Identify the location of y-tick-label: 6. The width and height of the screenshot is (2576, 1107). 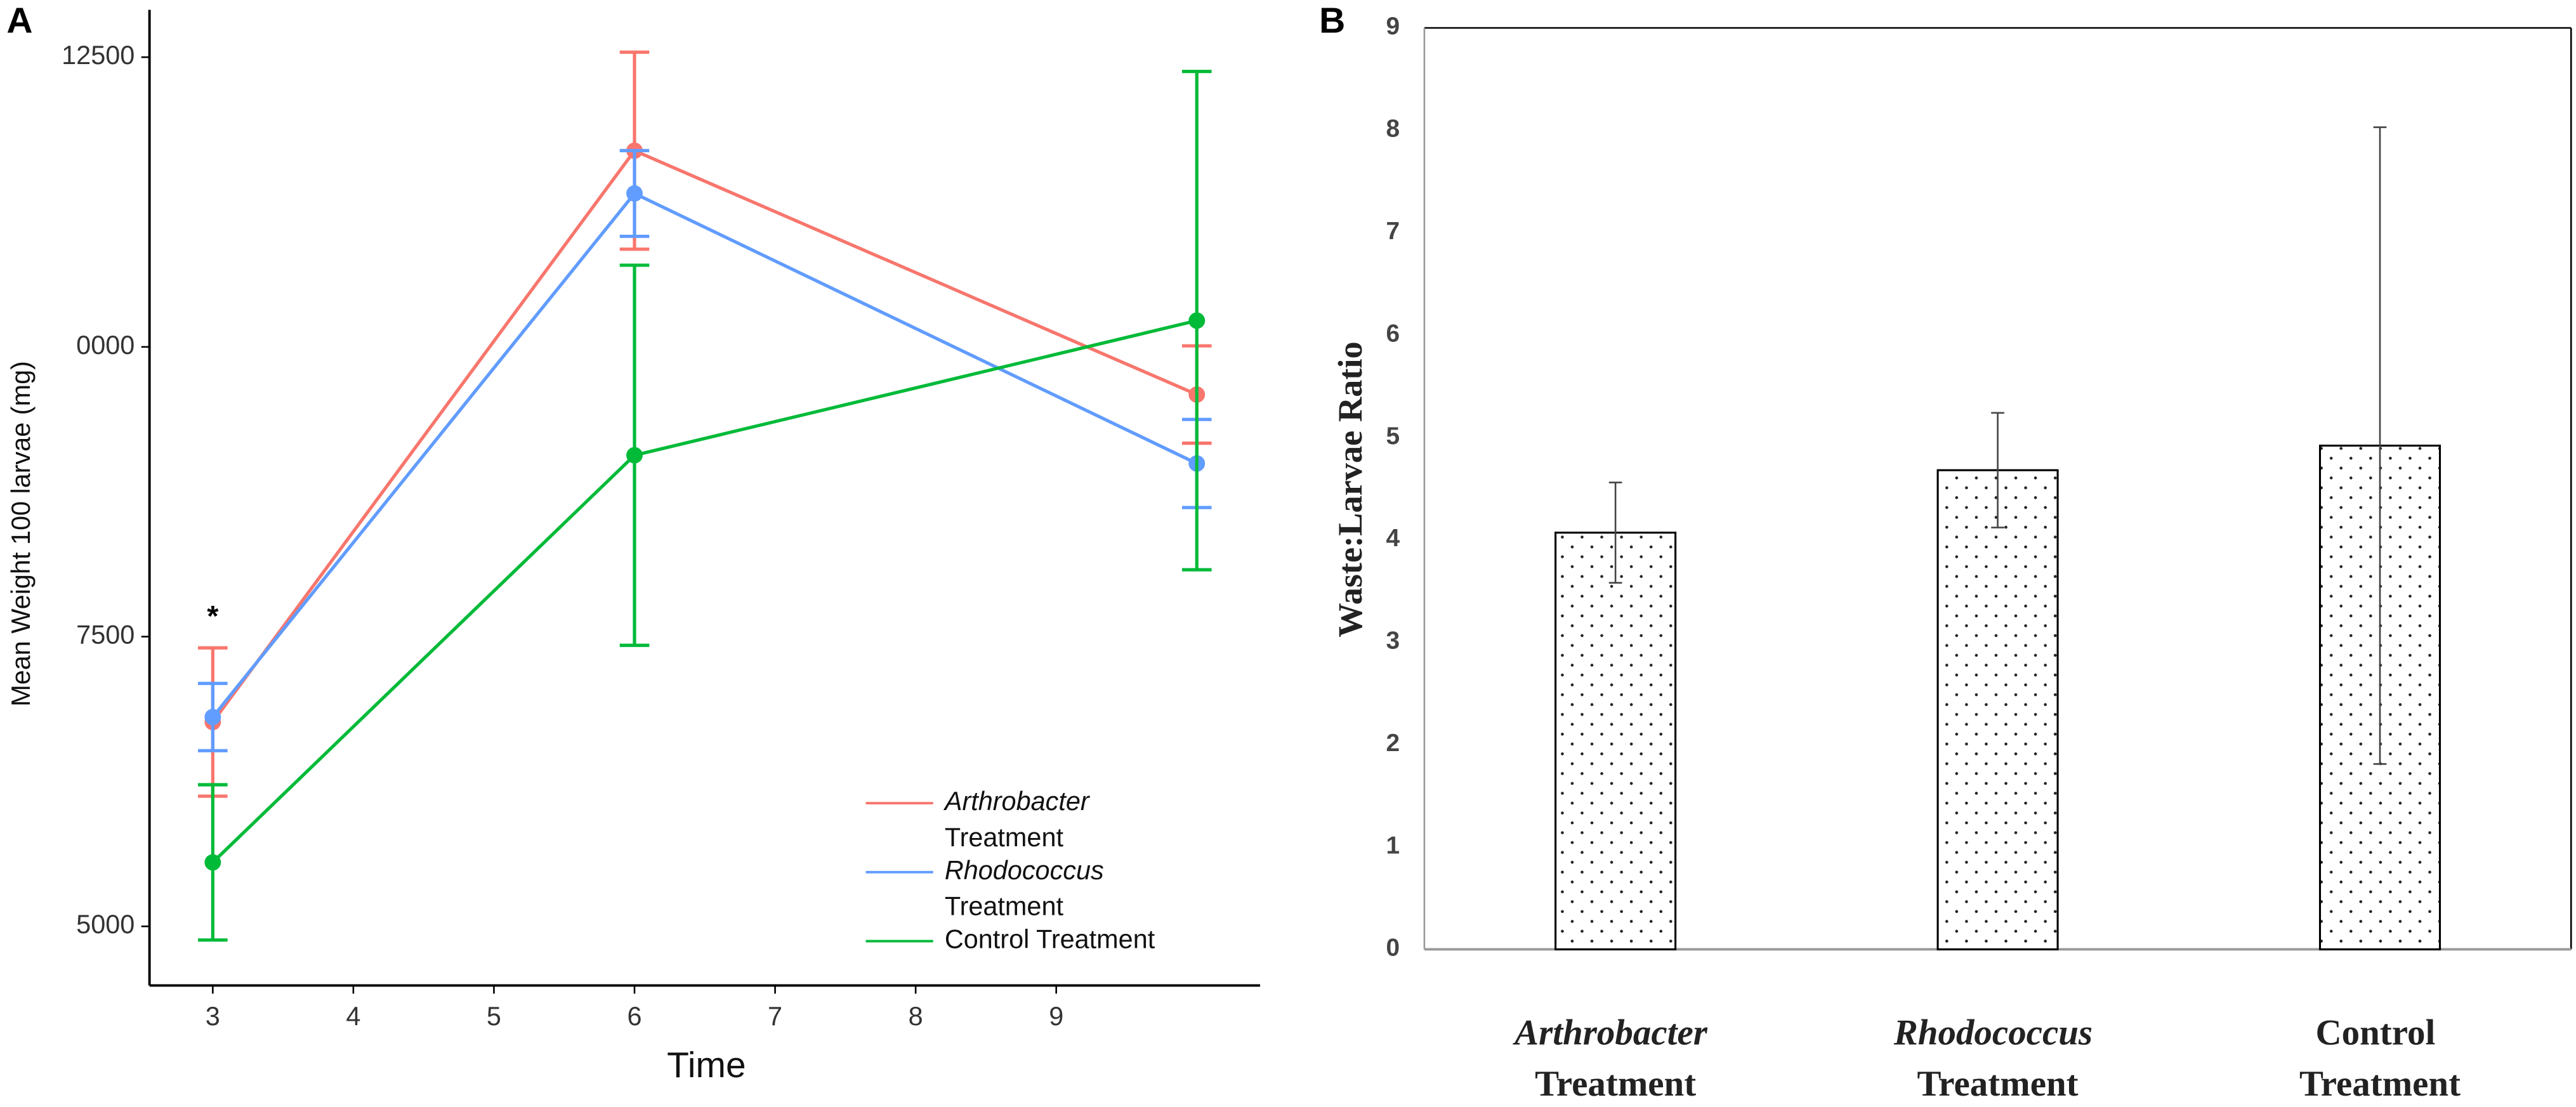
(1393, 334).